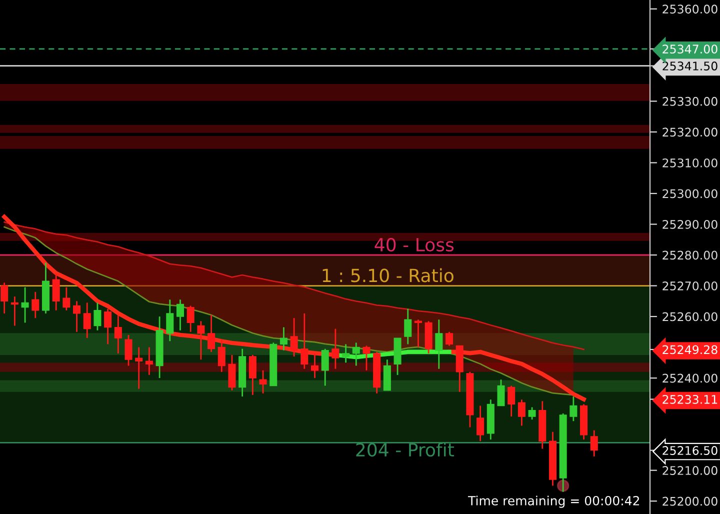 The image size is (720, 514). Describe the element at coordinates (690, 224) in the screenshot. I see `y-tick-label: 25290.00` at that location.